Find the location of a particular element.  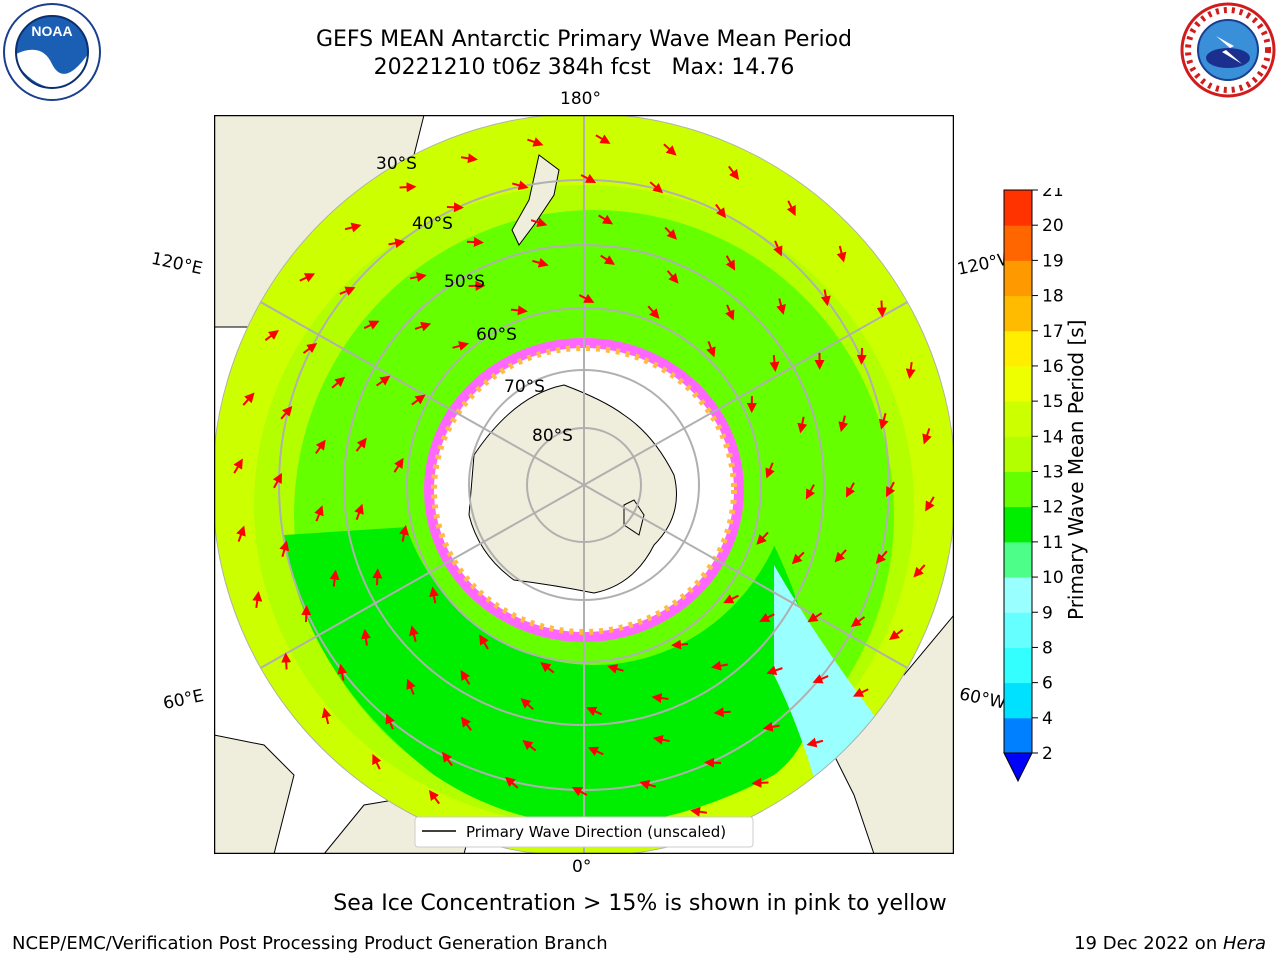

footer-machine: Hera is located at coordinates (1244, 943).